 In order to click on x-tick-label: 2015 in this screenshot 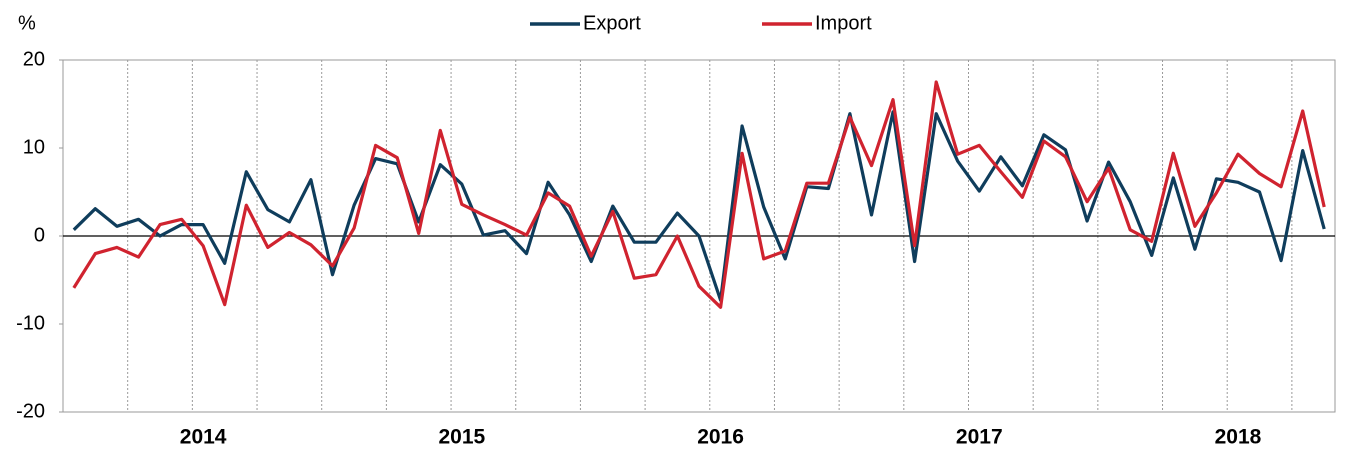, I will do `click(461, 437)`.